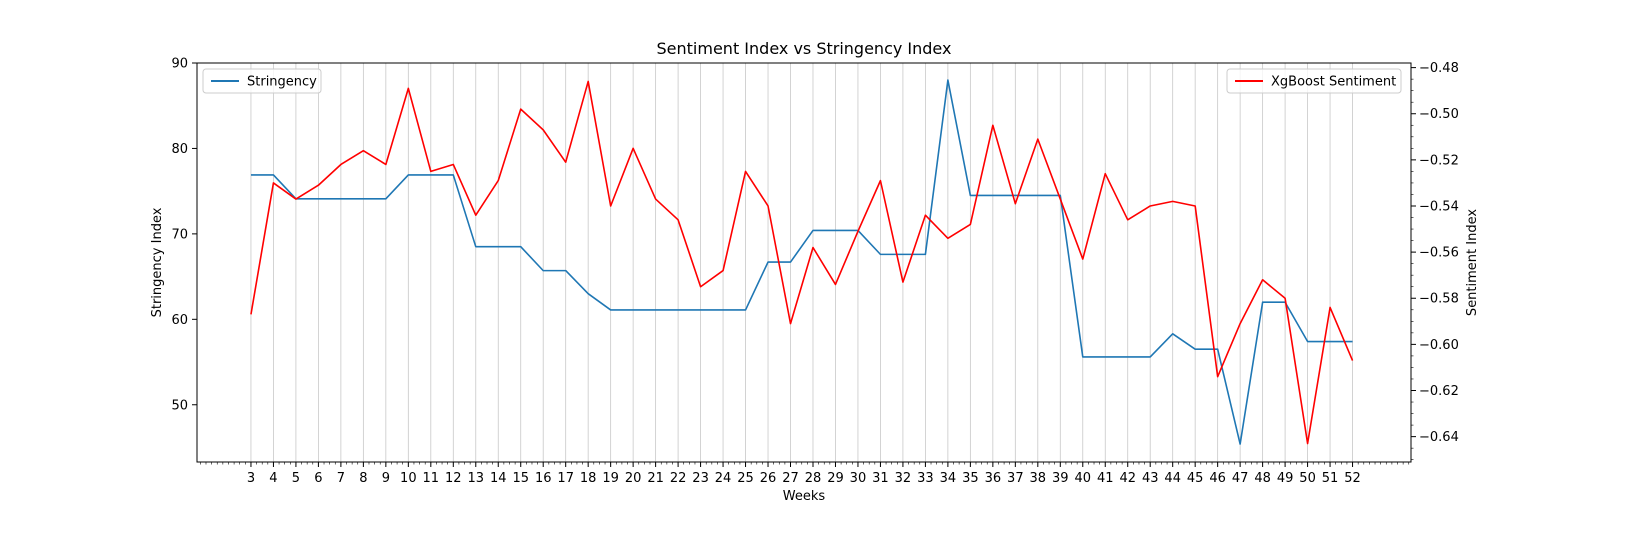 Image resolution: width=1644 pixels, height=544 pixels. I want to click on x-tick-label-week-36: 36, so click(993, 478).